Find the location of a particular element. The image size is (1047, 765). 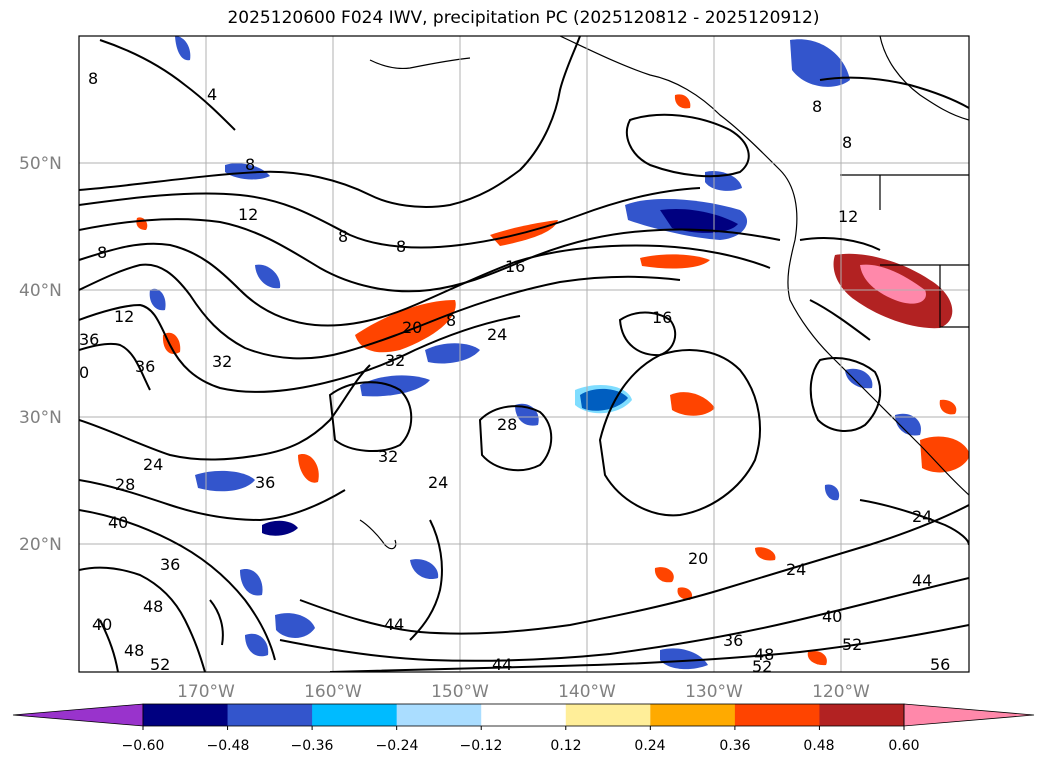

colorbar is located at coordinates (523, 716).